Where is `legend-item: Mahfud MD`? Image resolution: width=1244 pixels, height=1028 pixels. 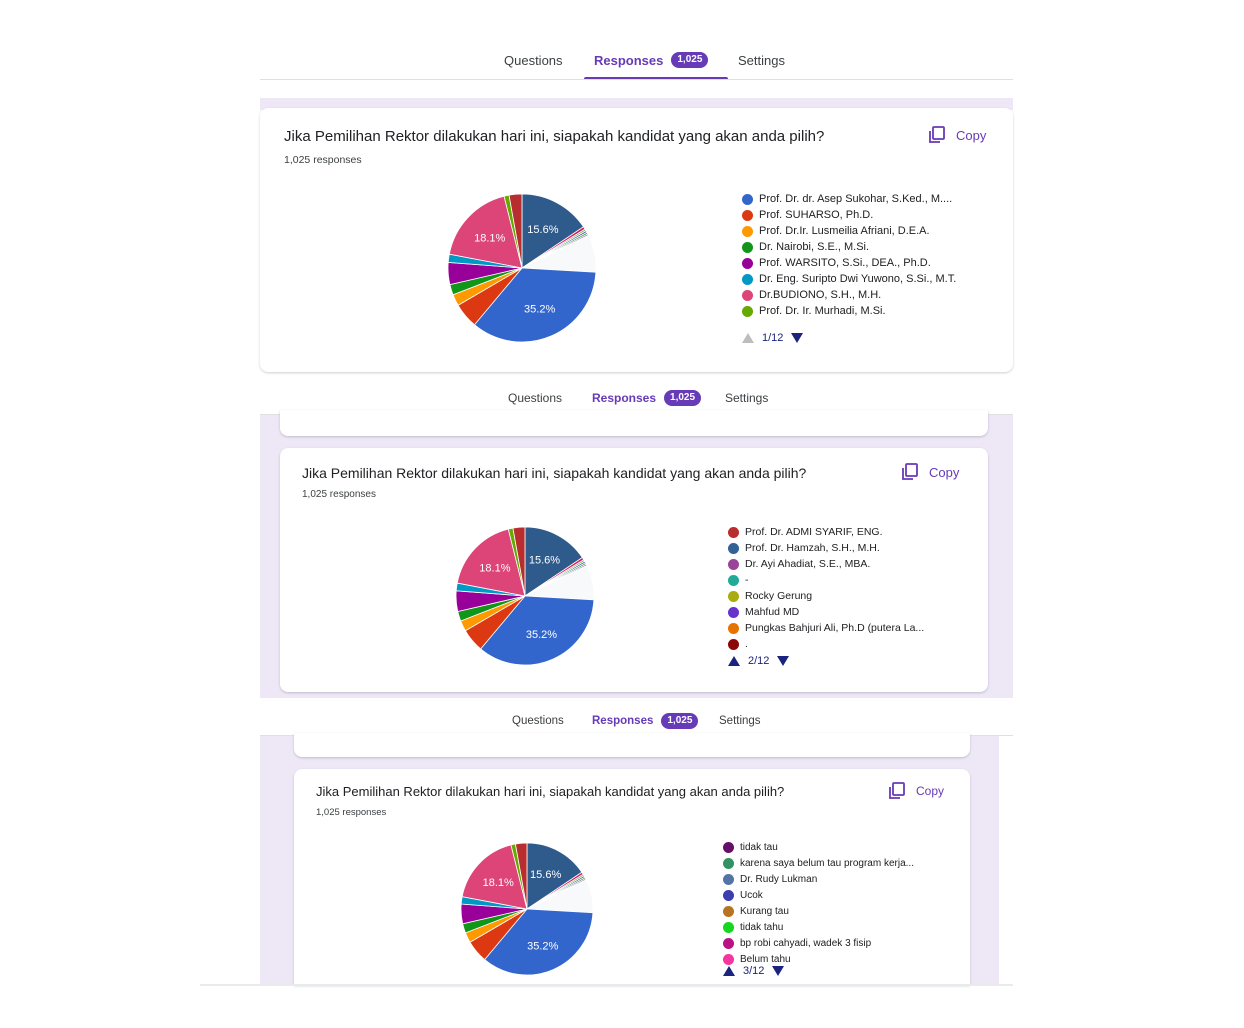
legend-item: Mahfud MD is located at coordinates (826, 612).